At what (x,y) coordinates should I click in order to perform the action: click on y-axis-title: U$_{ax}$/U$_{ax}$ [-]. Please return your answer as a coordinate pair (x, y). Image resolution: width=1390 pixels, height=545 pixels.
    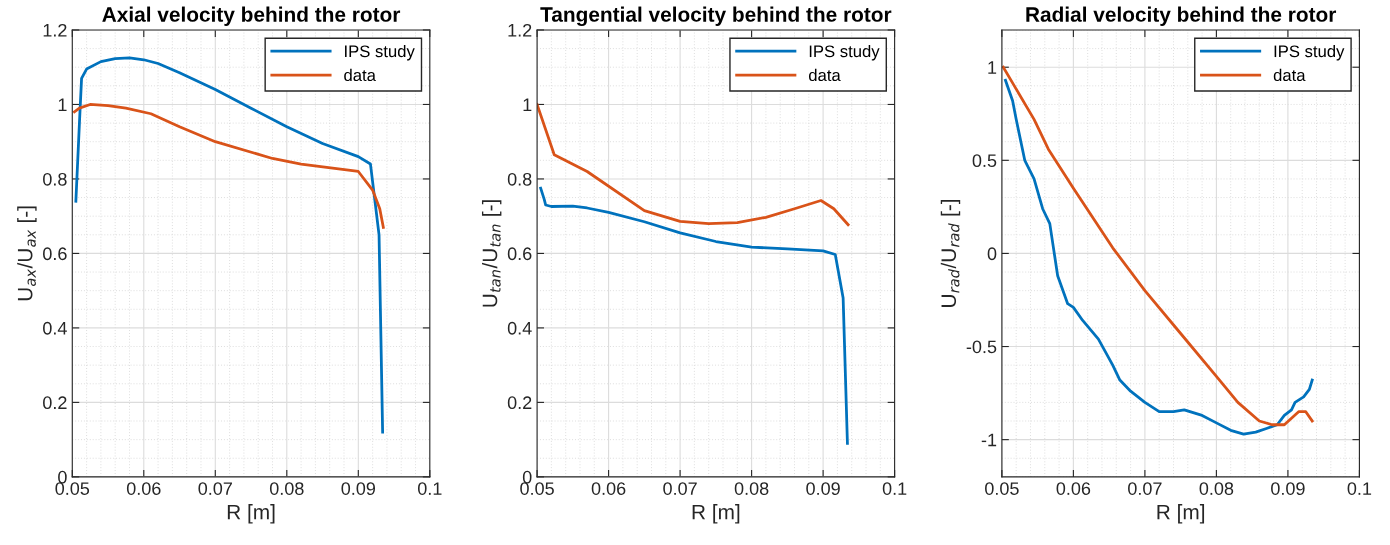
    Looking at the image, I should click on (27, 253).